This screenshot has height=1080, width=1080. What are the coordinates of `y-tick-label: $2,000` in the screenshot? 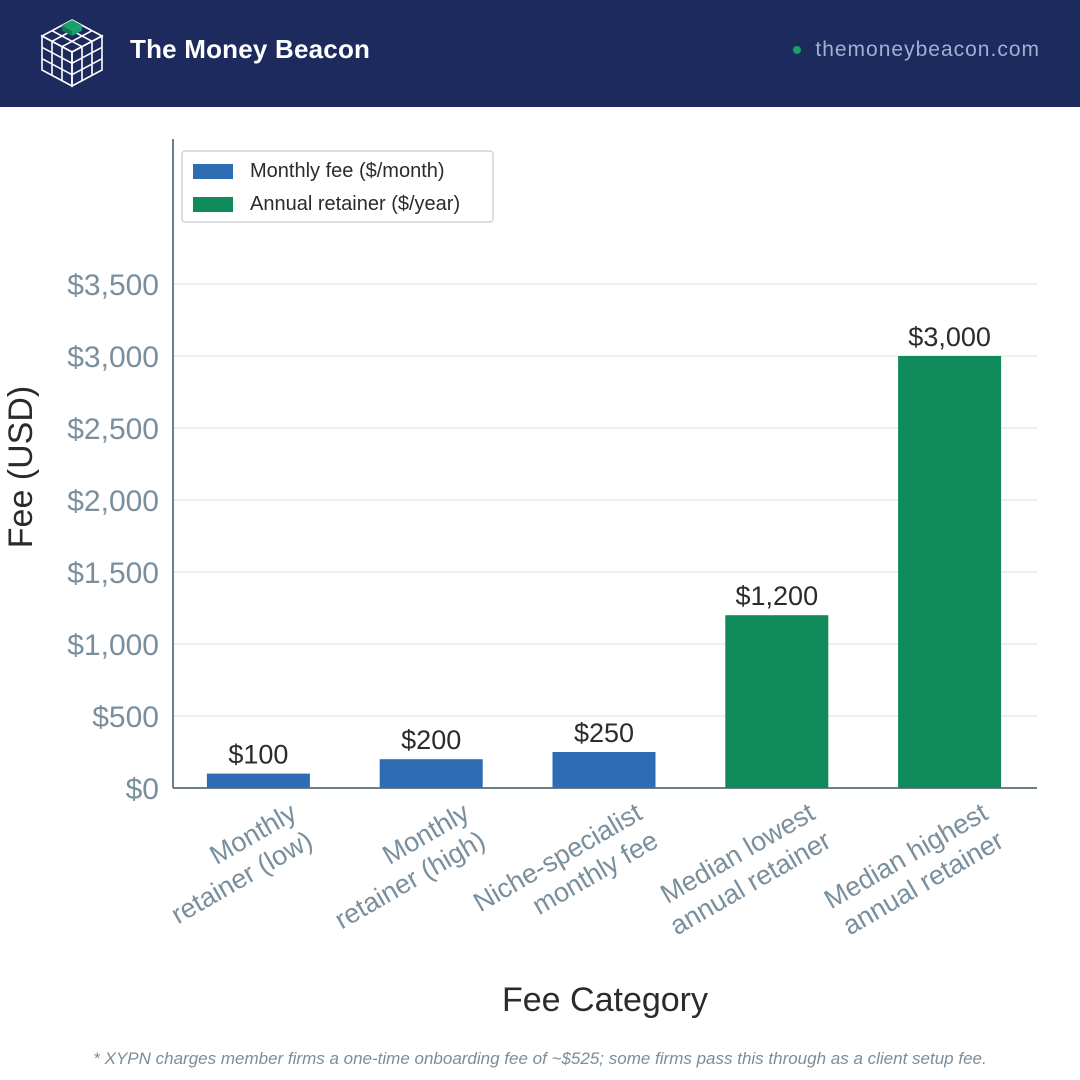 It's located at (113, 501).